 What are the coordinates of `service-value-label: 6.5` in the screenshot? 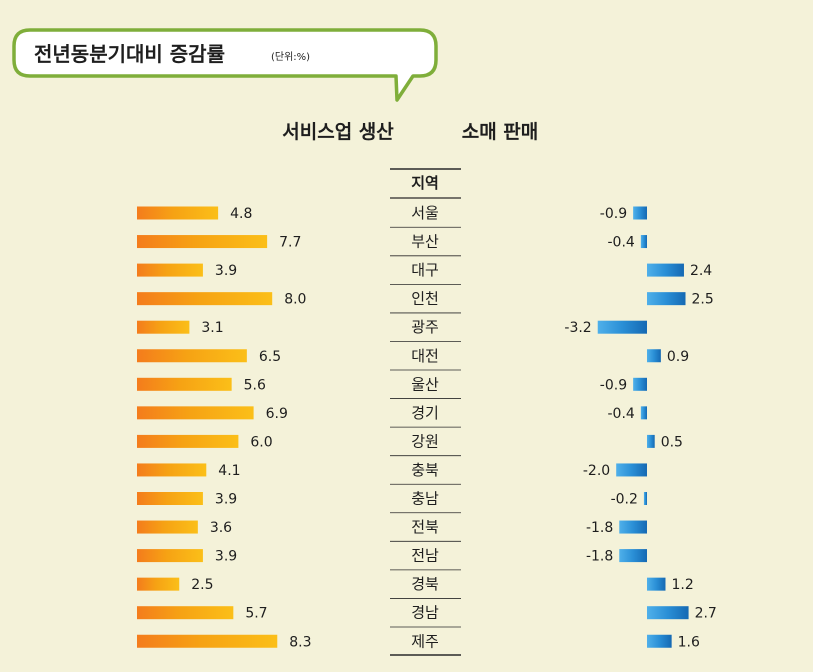 It's located at (270, 357).